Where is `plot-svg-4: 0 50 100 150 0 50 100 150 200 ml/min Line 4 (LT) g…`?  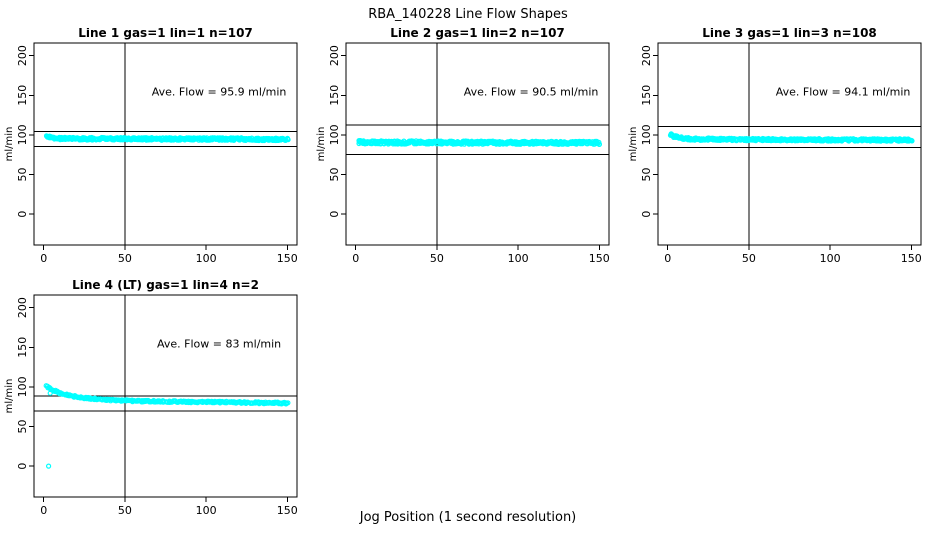 plot-svg-4: 0 50 100 150 0 50 100 150 200 ml/min Line 4 (LT) g… is located at coordinates (151, 398).